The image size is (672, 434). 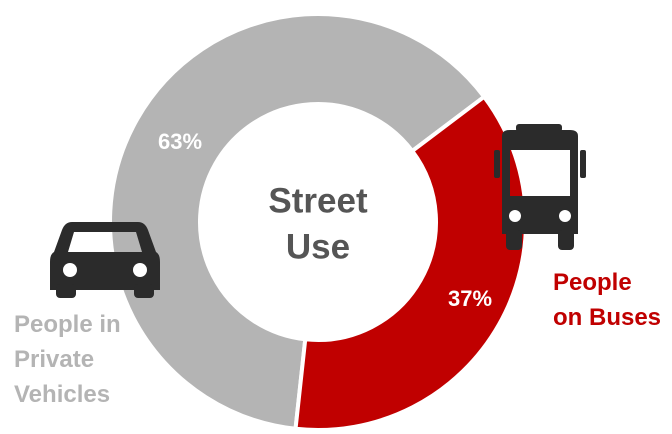 What do you see at coordinates (180, 141) in the screenshot?
I see `value-label: 63%` at bounding box center [180, 141].